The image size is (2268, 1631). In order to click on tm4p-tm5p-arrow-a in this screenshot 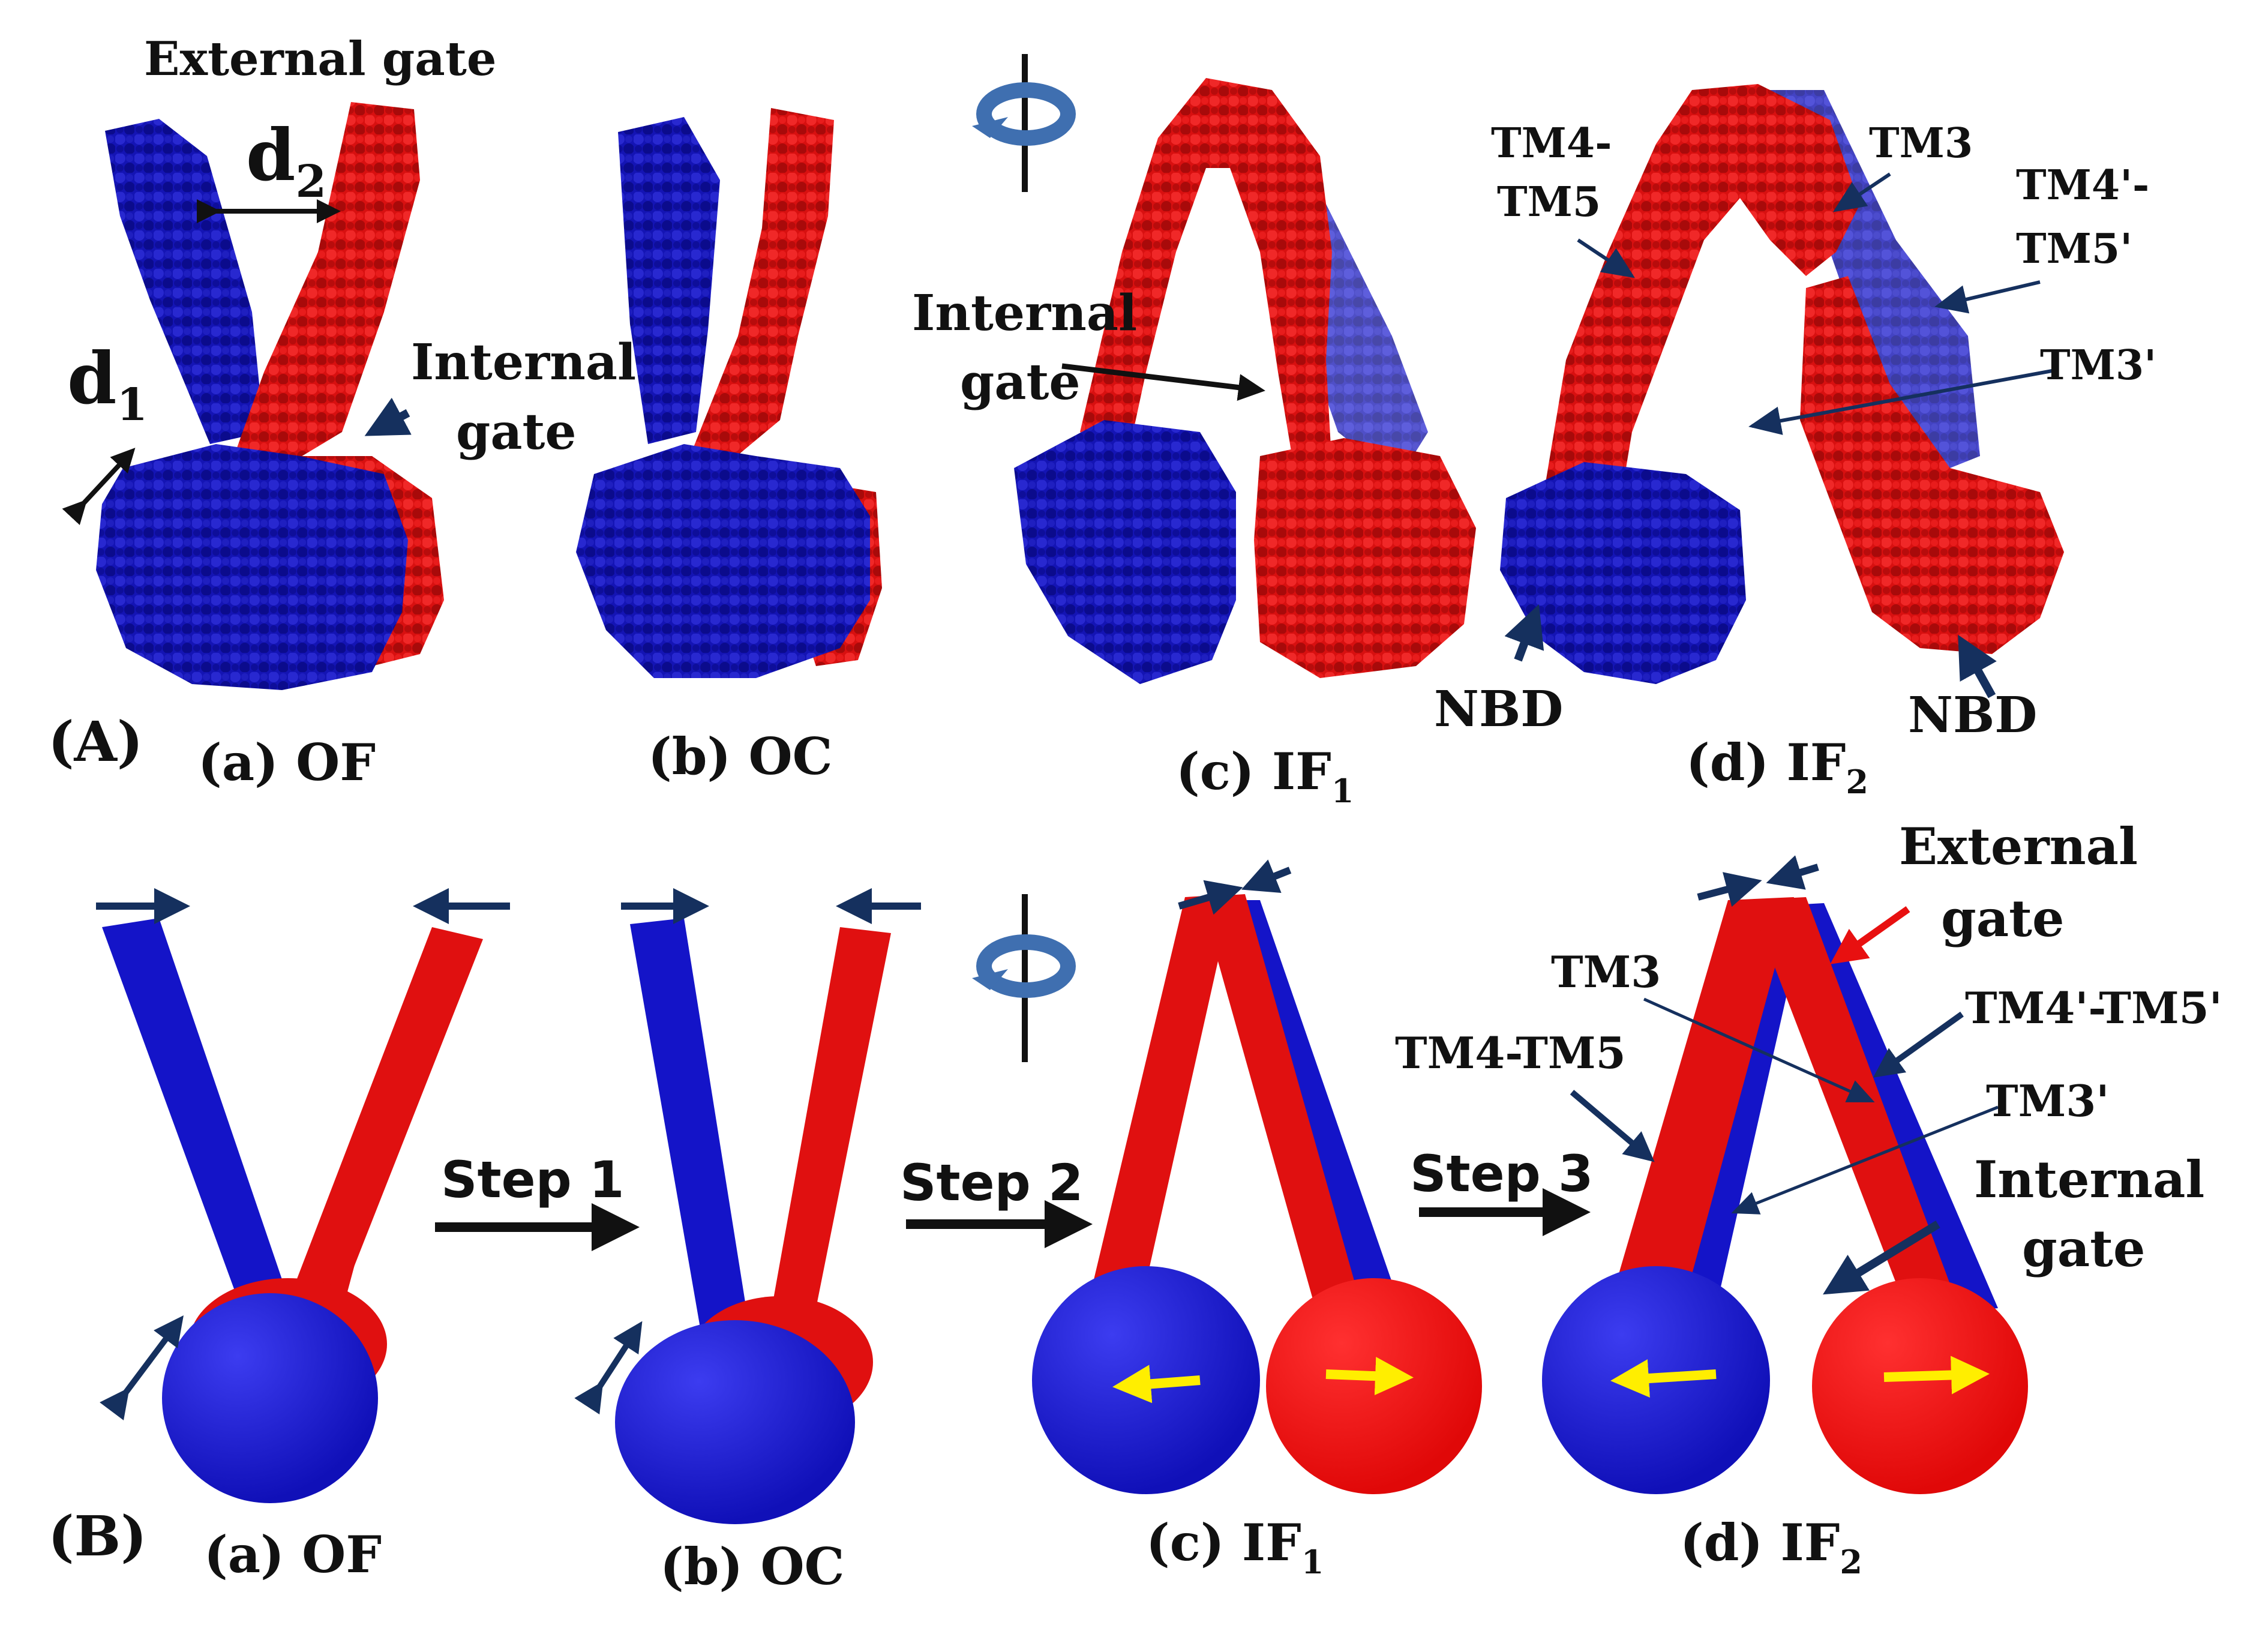, I will do `click(1987, 297)`.